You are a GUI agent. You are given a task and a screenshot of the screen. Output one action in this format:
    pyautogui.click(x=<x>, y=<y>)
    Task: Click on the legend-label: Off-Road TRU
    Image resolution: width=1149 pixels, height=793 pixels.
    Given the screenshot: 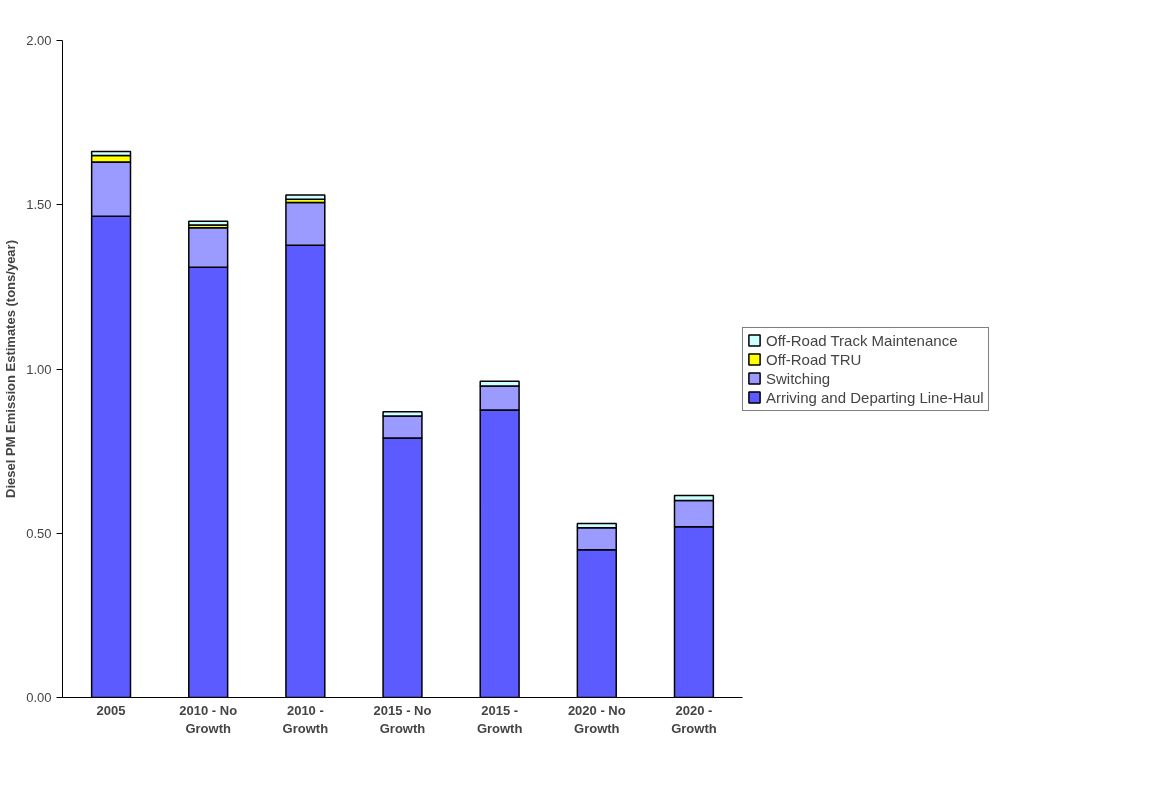 What is the action you would take?
    pyautogui.click(x=814, y=359)
    